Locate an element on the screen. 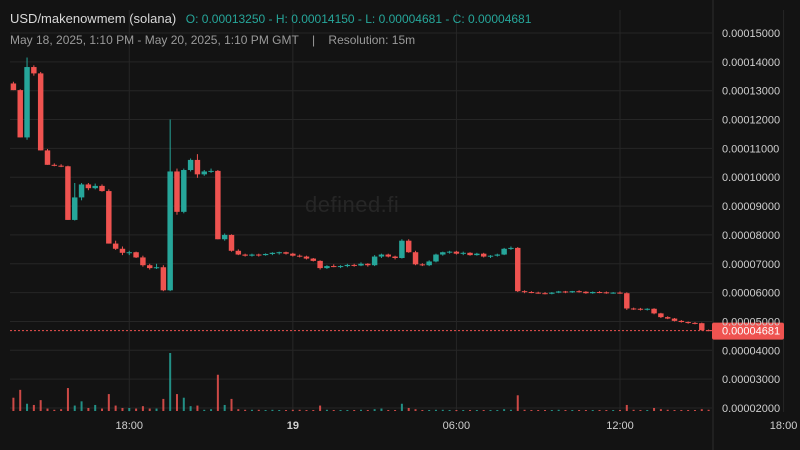 This screenshot has height=450, width=800. y-tick-label: 0.00015000 is located at coordinates (751, 34).